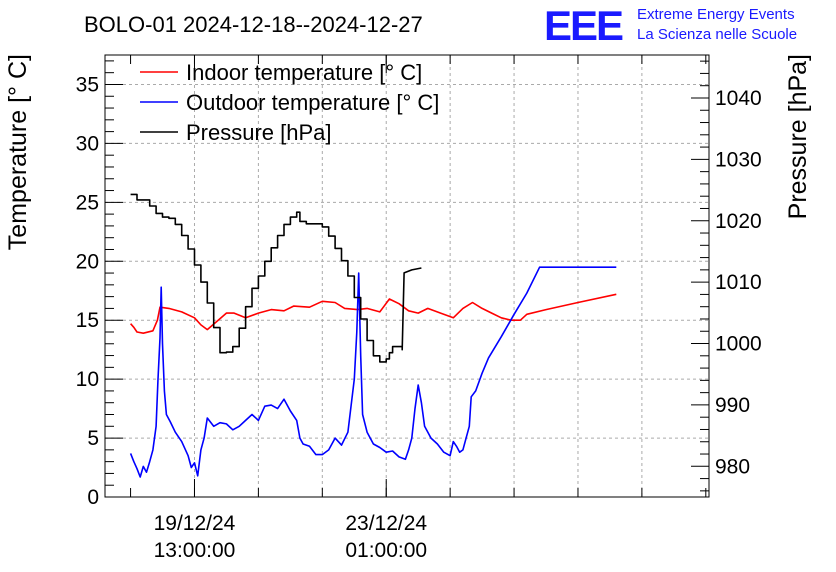 The height and width of the screenshot is (572, 836). I want to click on y-tick-label: 20, so click(87, 261).